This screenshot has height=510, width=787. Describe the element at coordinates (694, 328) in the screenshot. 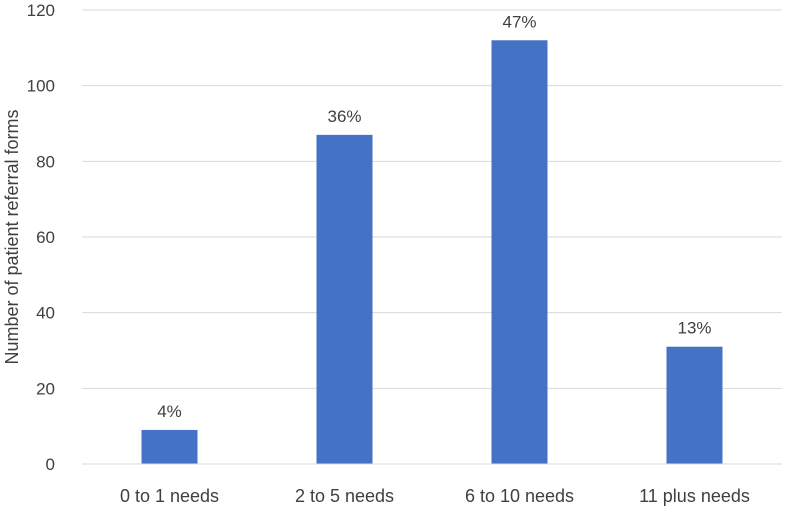

I see `data-label: 13%` at that location.